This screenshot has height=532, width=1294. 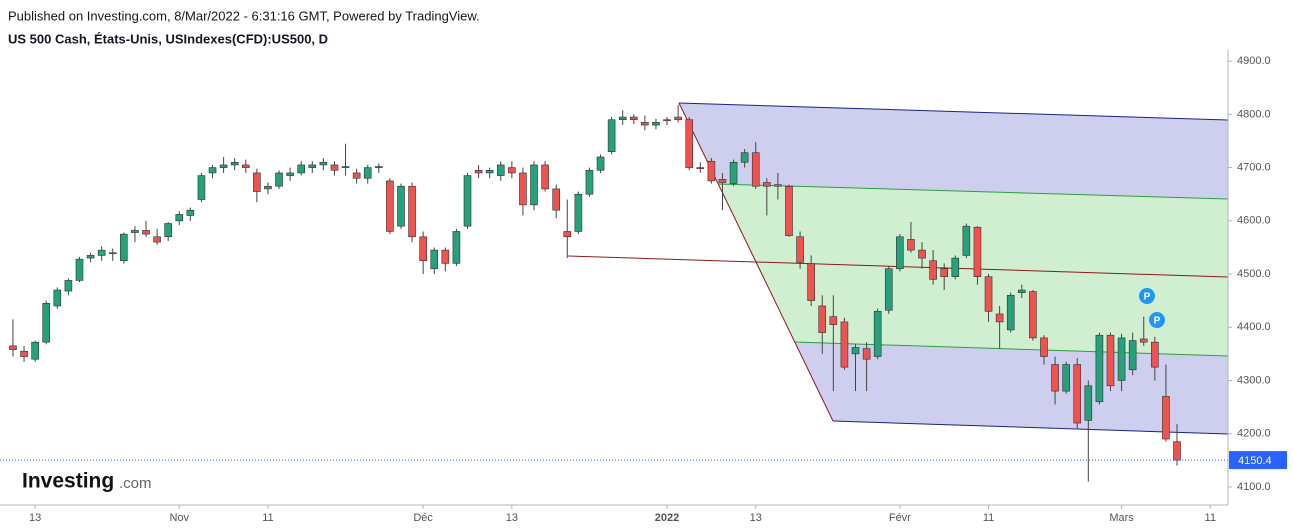 What do you see at coordinates (87, 481) in the screenshot?
I see `logo: Investing .com` at bounding box center [87, 481].